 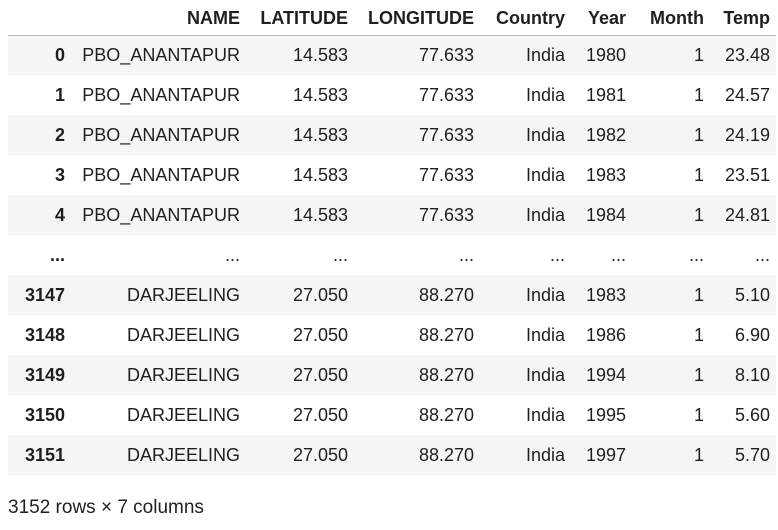 What do you see at coordinates (605, 54) in the screenshot?
I see `cell-year: 1980` at bounding box center [605, 54].